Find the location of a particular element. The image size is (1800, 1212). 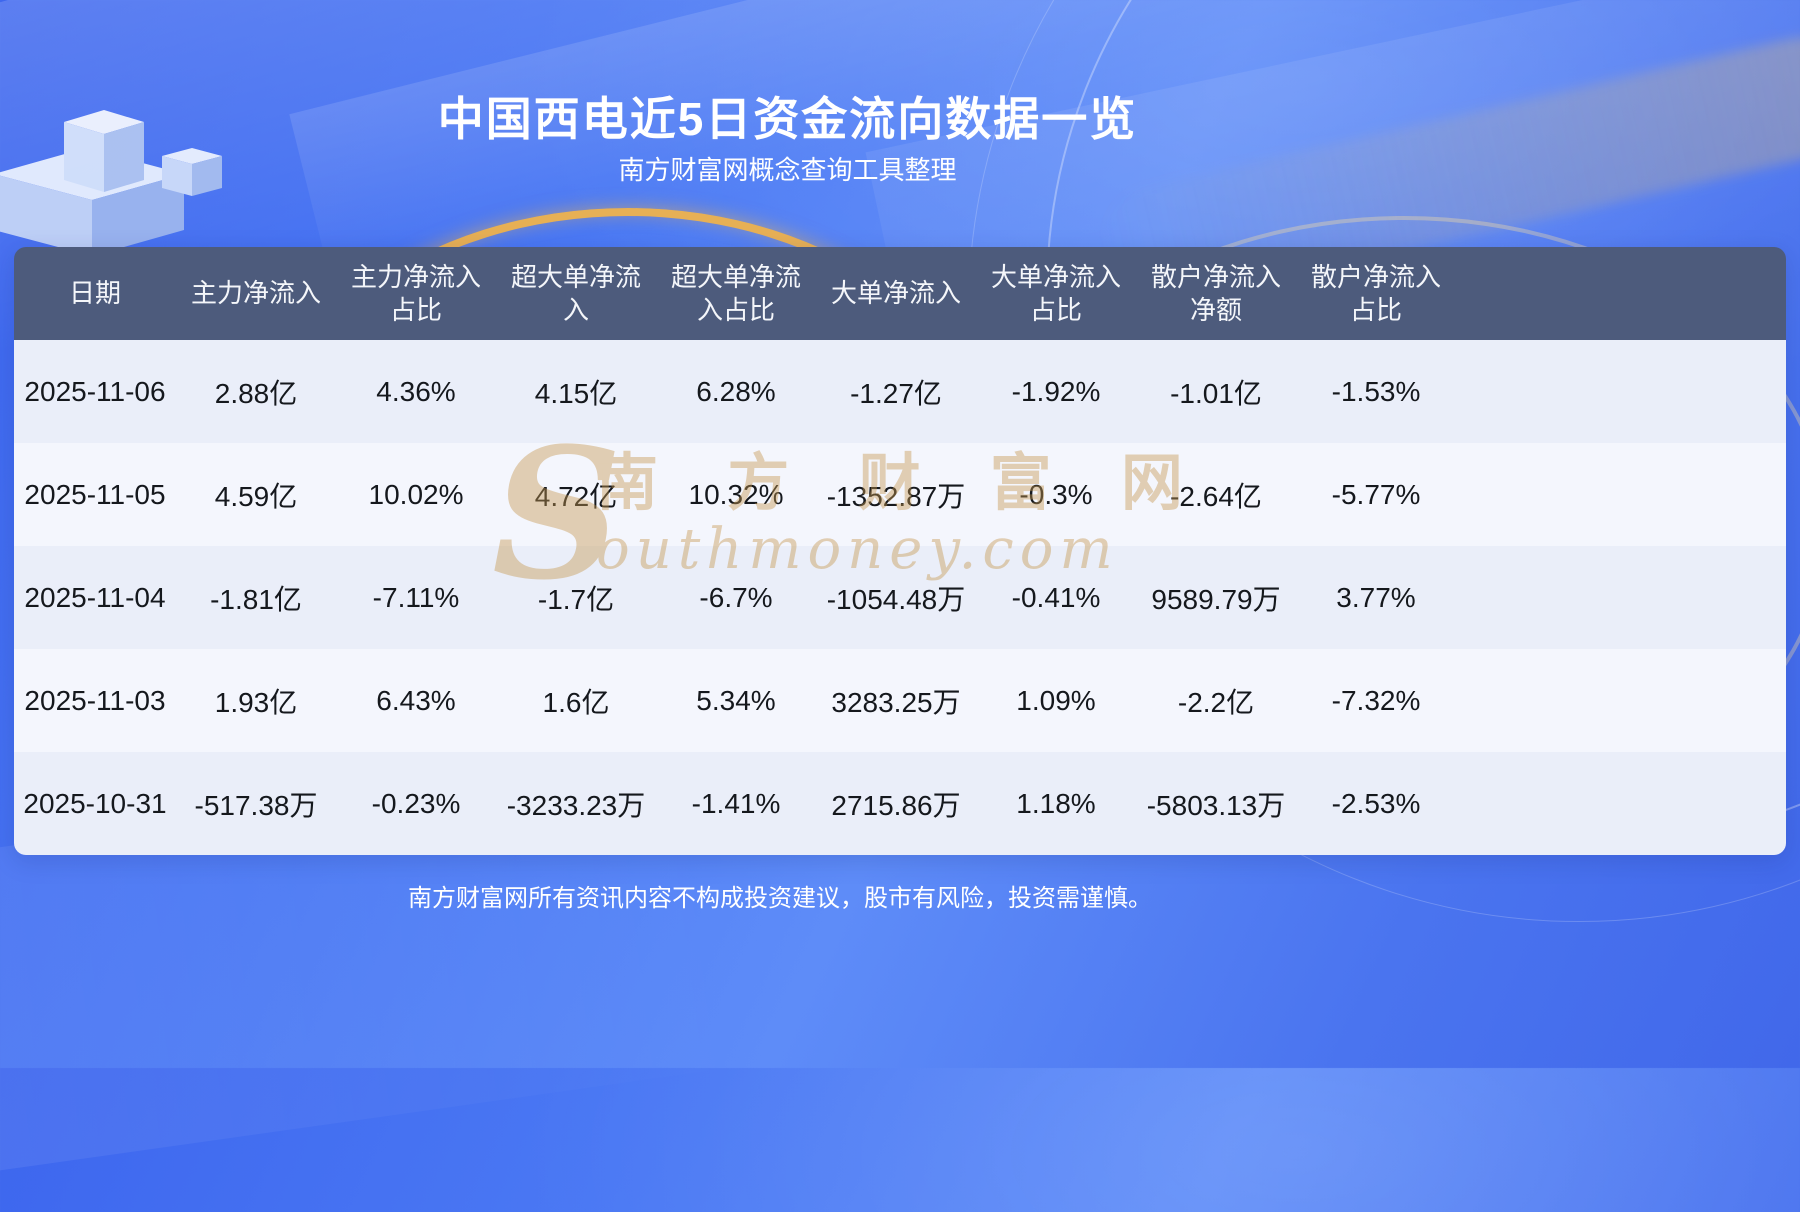

value-cell: -1.27亿 is located at coordinates (896, 391).